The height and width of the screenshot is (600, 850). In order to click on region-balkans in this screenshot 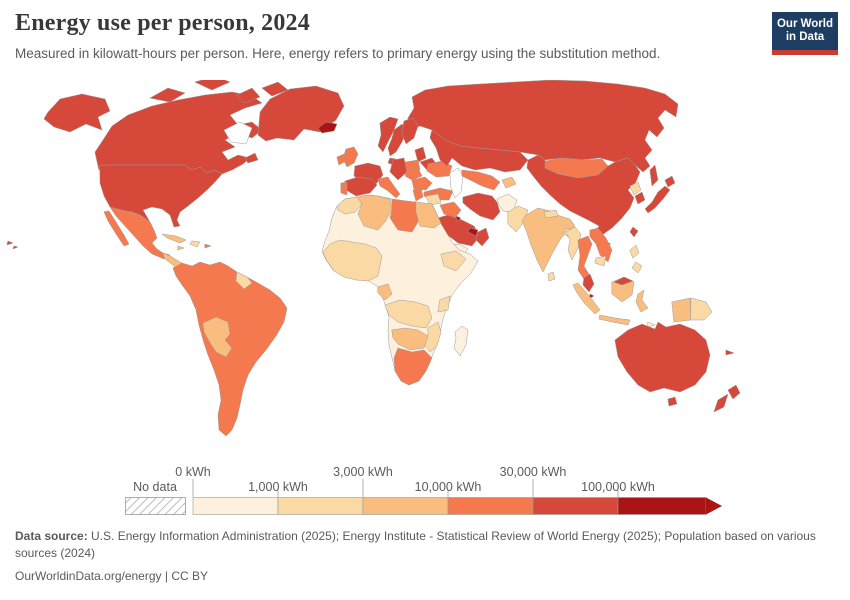, I will do `click(422, 183)`.